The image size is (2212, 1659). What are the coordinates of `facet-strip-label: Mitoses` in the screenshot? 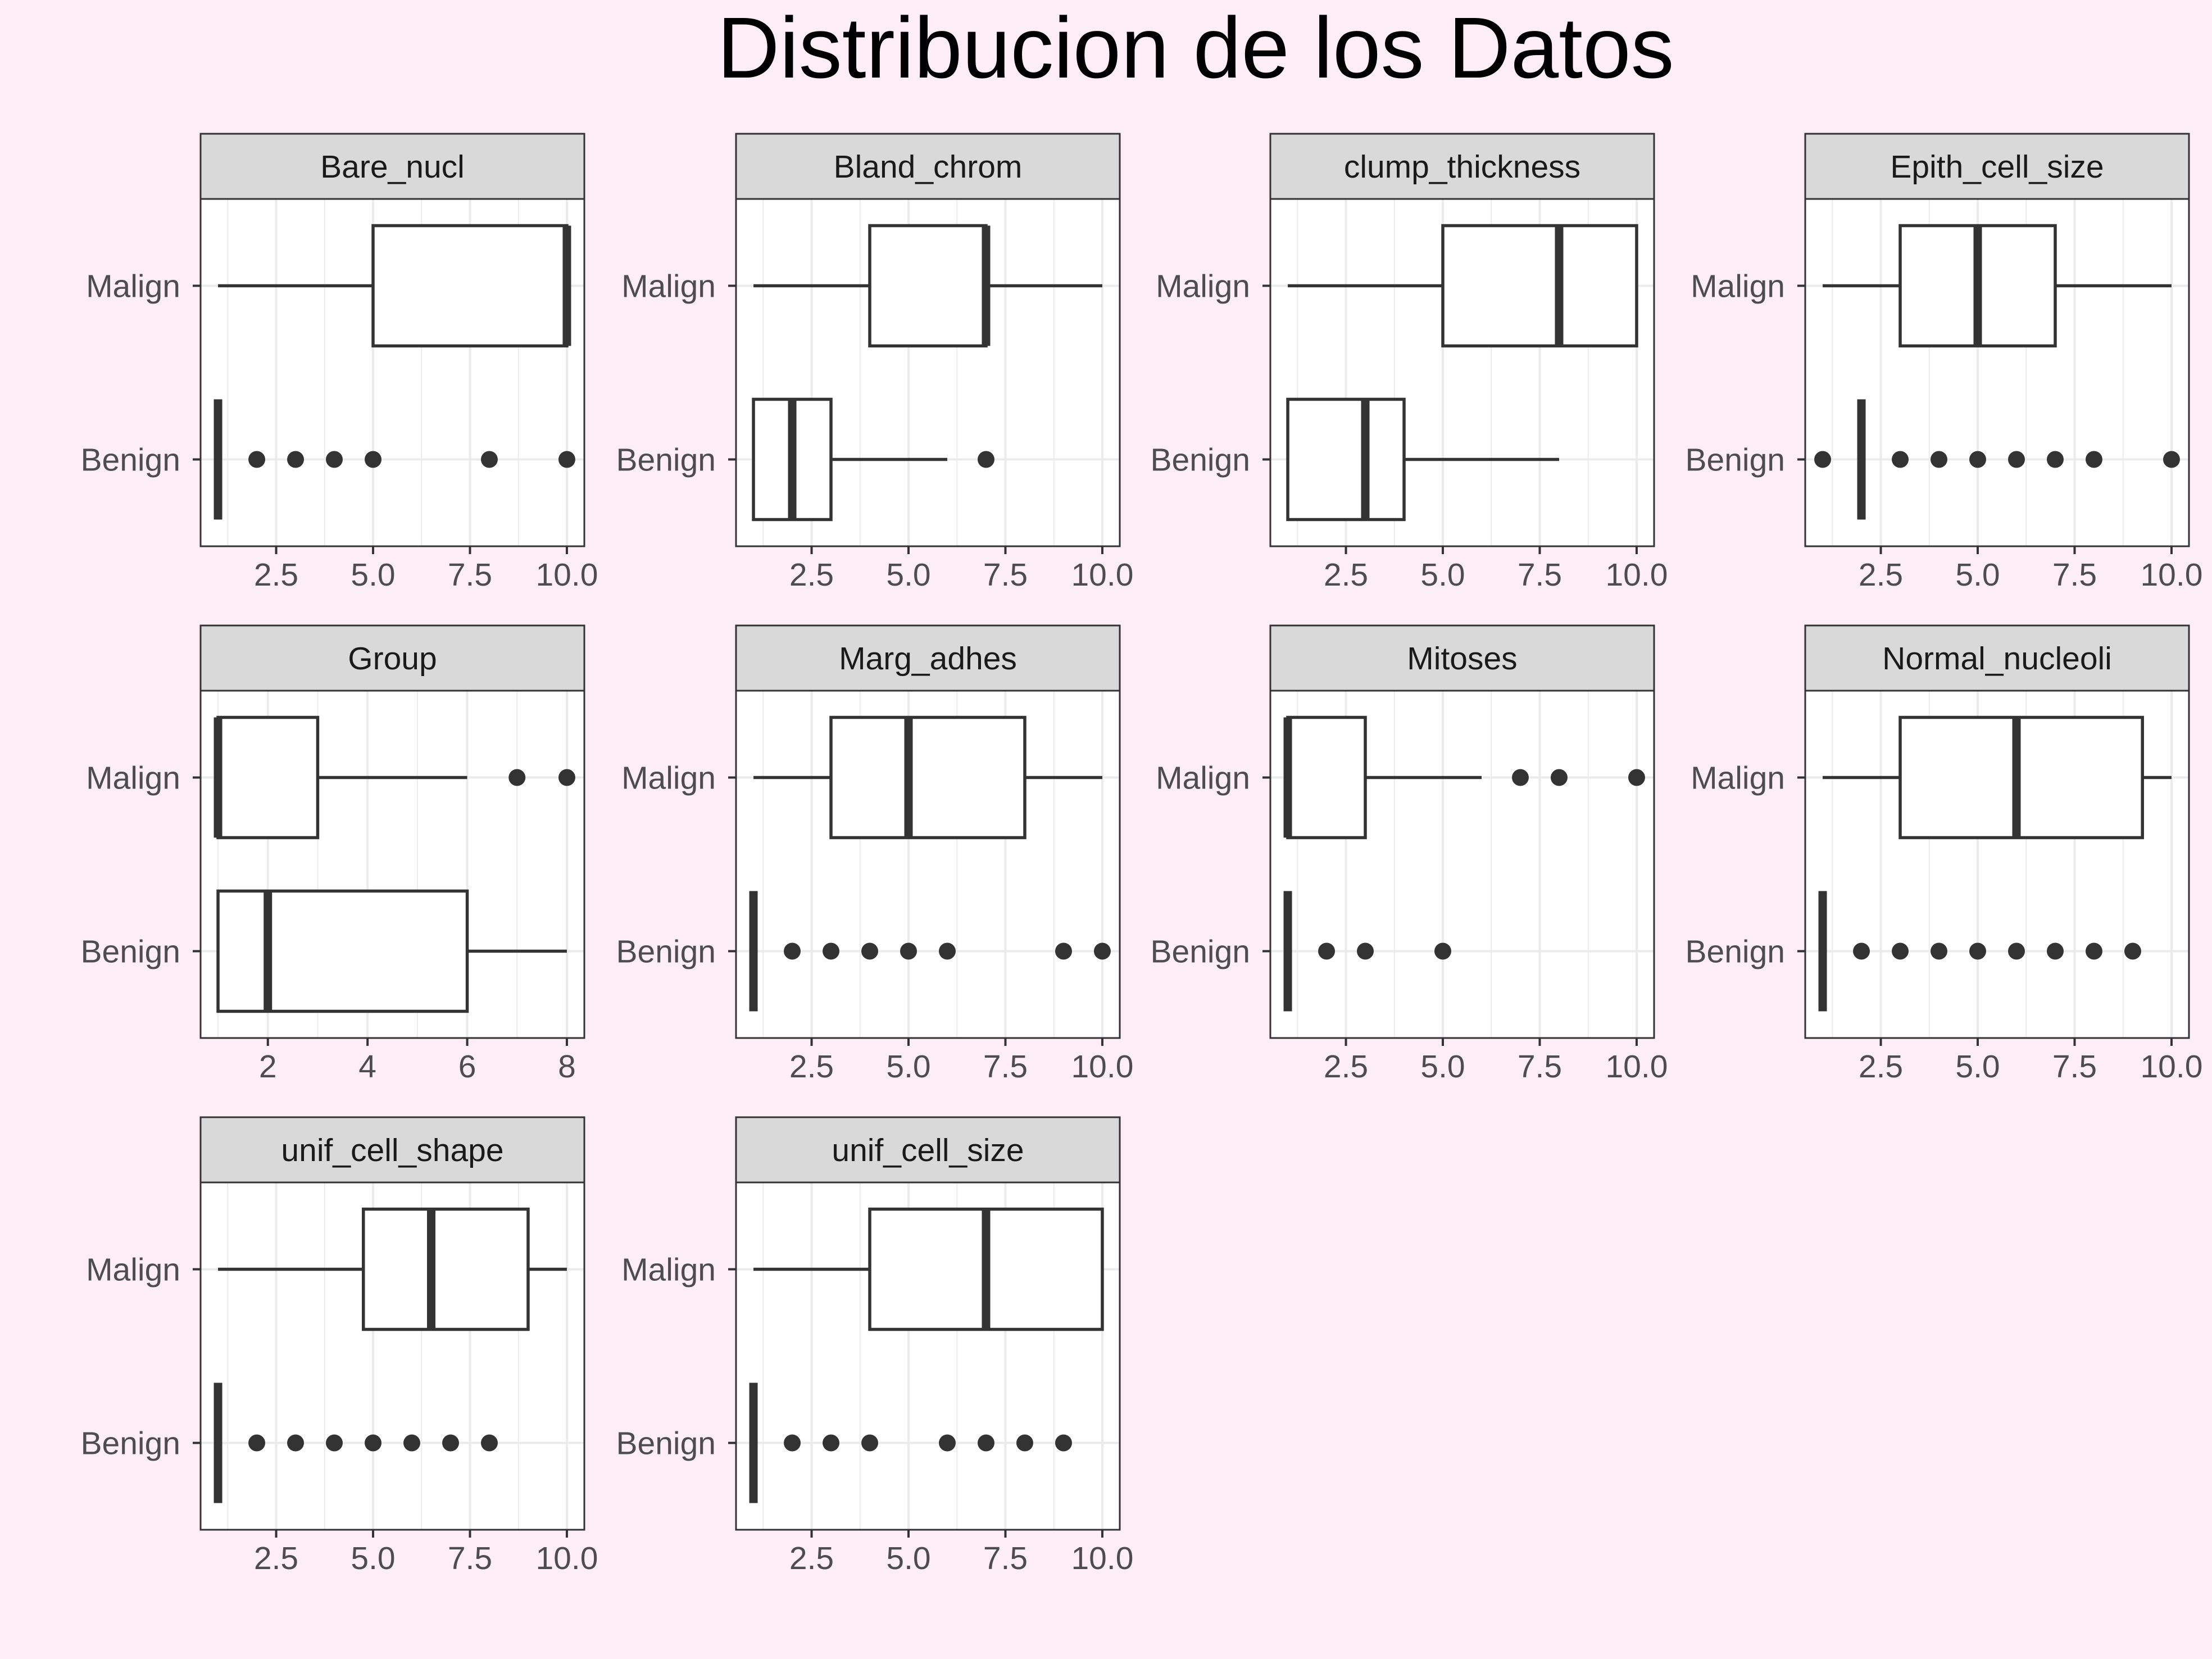 It's located at (1462, 659).